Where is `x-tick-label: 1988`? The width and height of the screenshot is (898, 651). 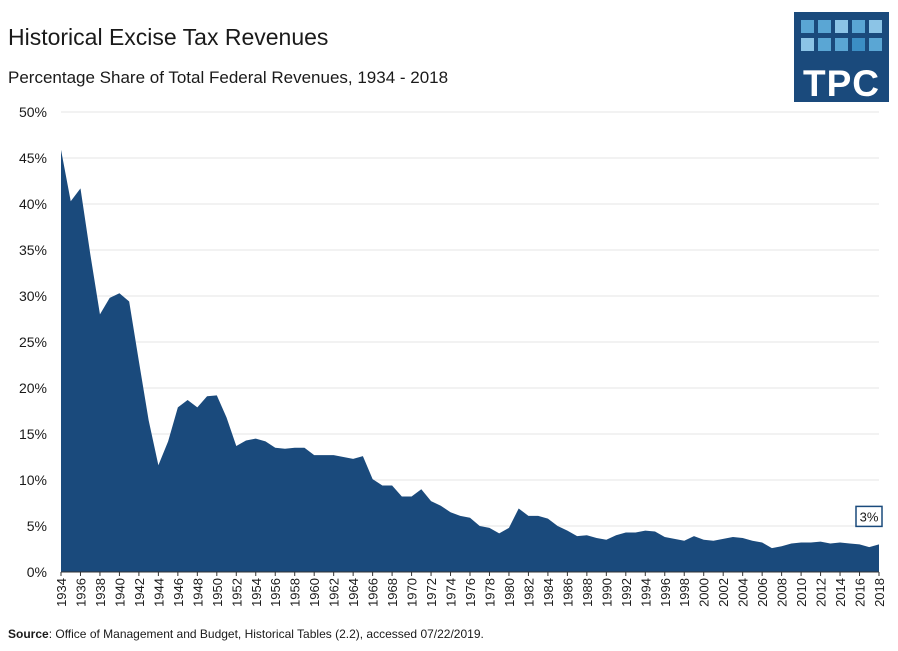 x-tick-label: 1988 is located at coordinates (587, 592).